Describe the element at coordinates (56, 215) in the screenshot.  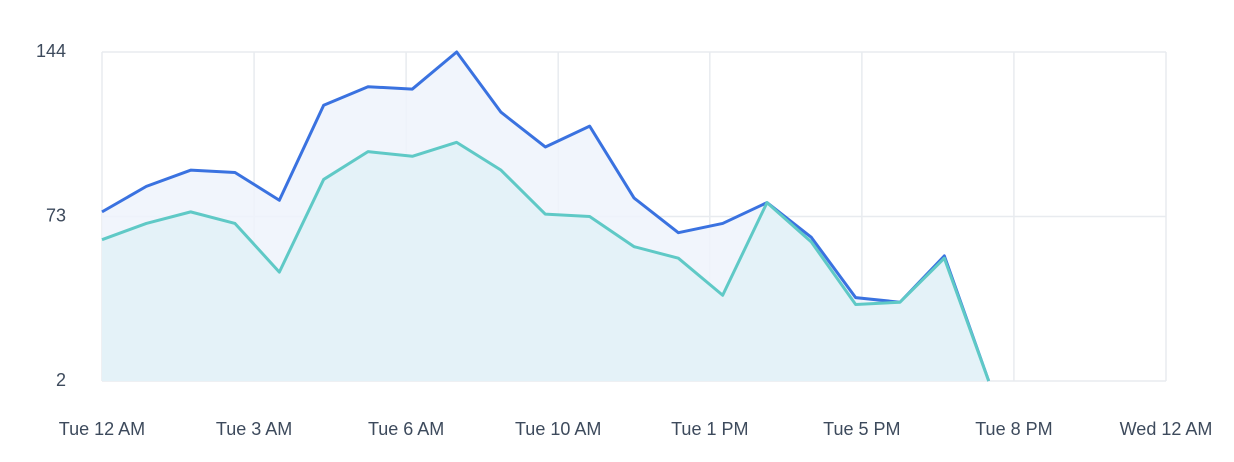
I see `y-tick-label: 73` at that location.